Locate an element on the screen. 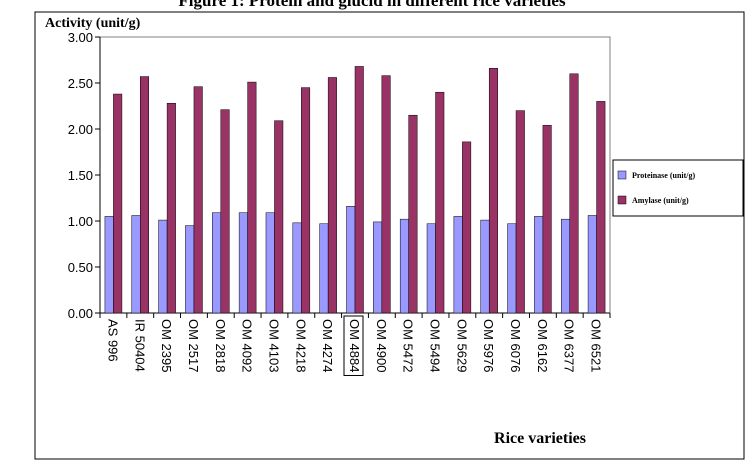 The width and height of the screenshot is (745, 460). x-tick-label: OM 6377 is located at coordinates (569, 345).